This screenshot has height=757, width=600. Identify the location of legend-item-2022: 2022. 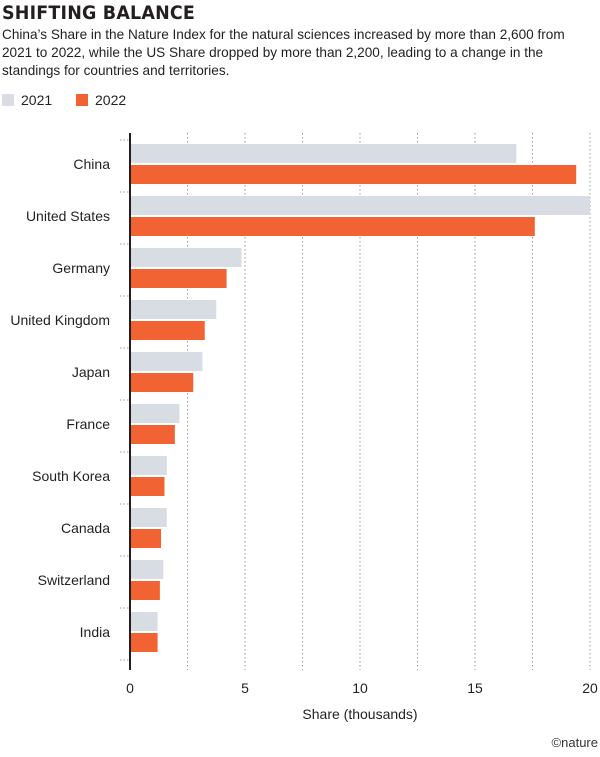
(101, 100).